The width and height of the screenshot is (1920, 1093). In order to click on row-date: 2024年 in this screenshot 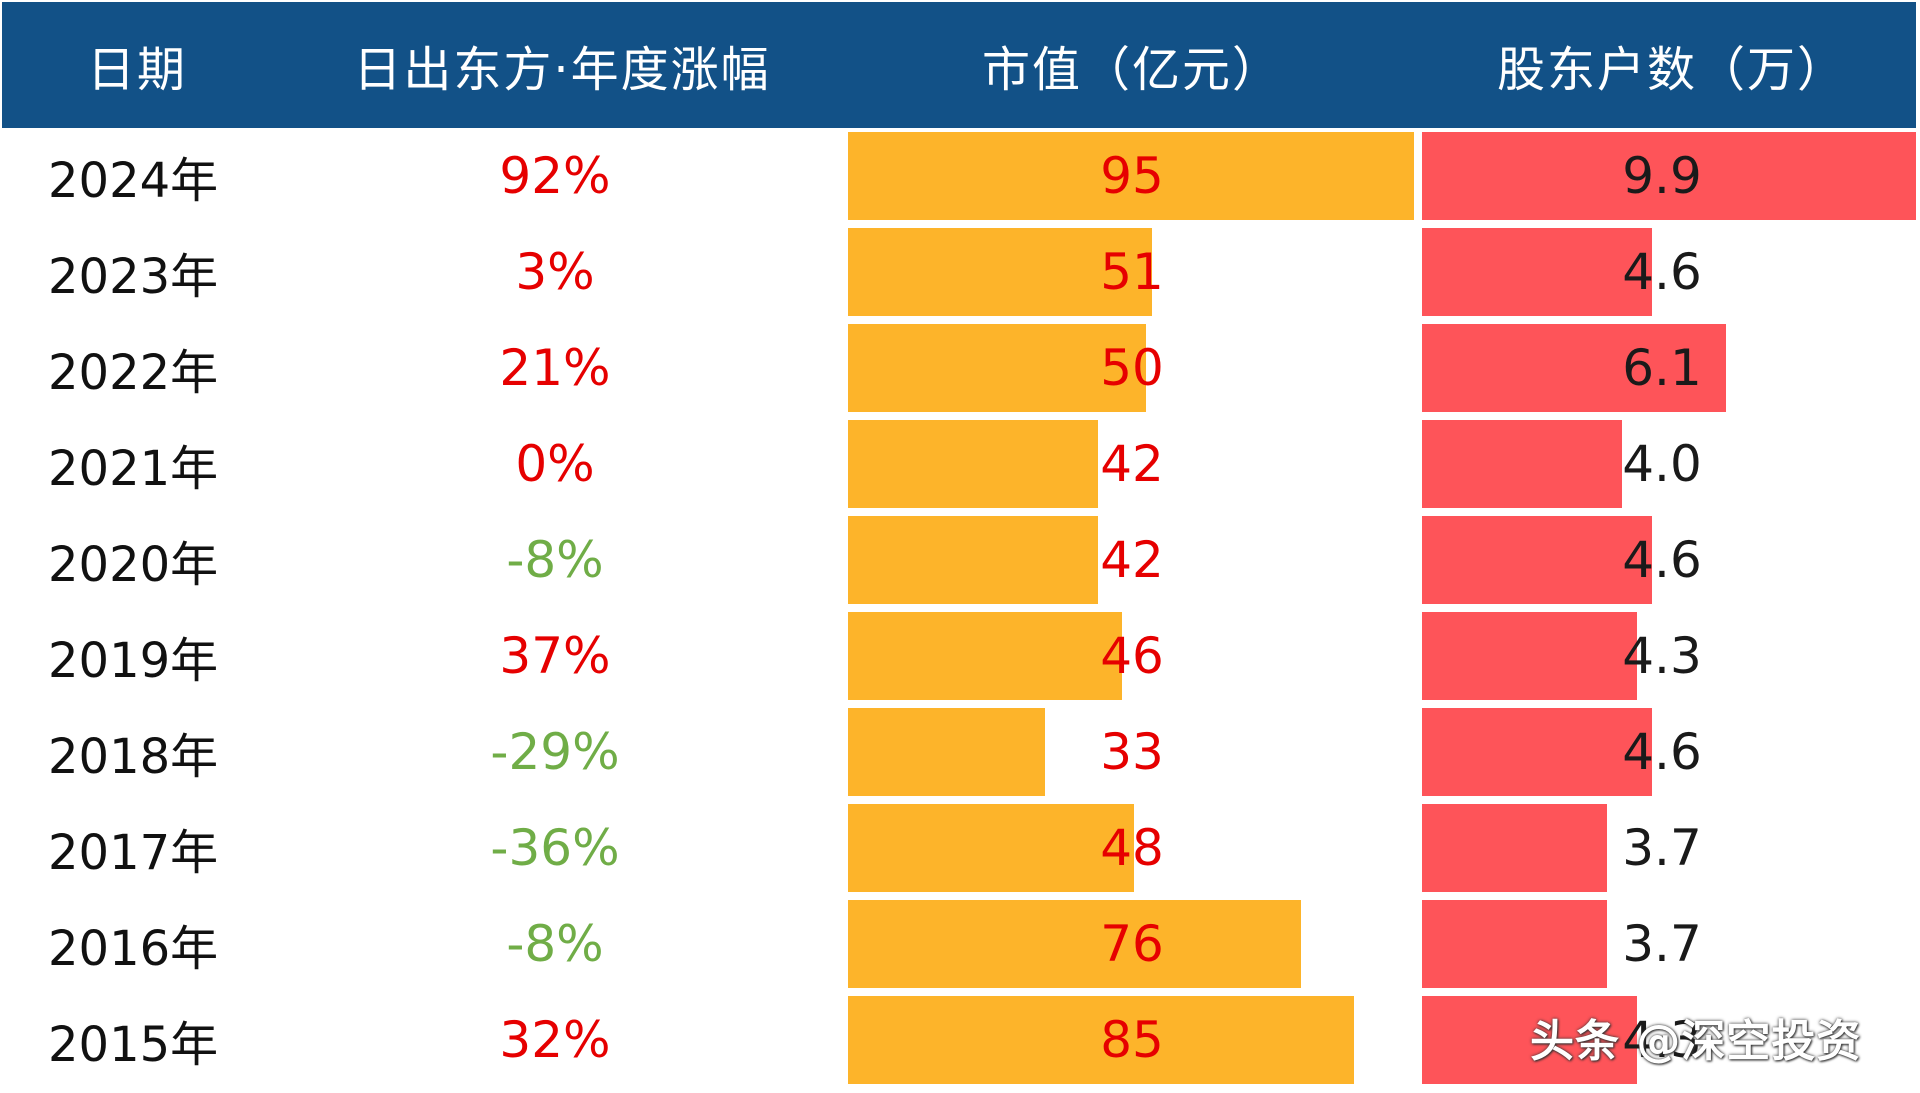, I will do `click(133, 181)`.